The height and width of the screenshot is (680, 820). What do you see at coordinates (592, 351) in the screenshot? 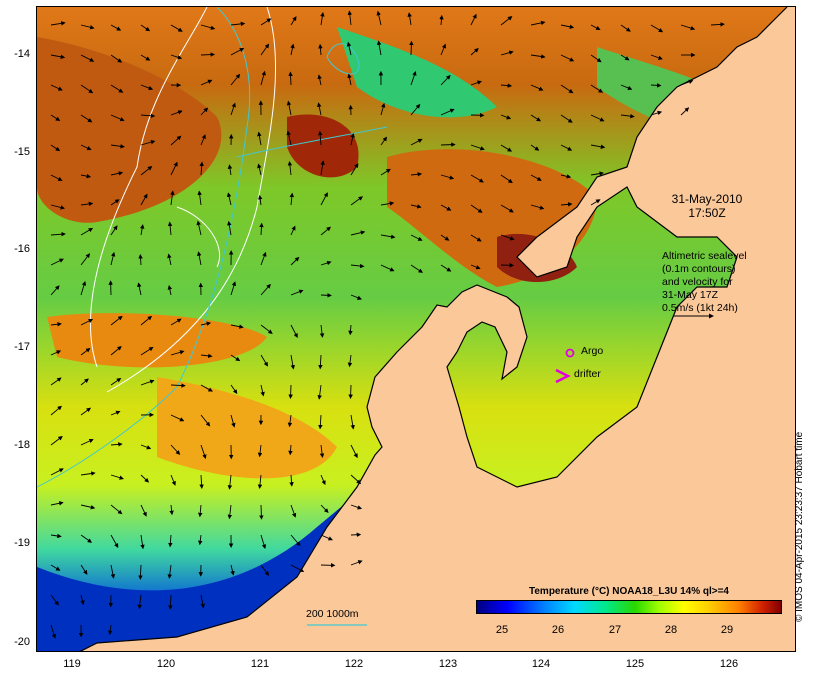
I see `argo-label: Argo` at bounding box center [592, 351].